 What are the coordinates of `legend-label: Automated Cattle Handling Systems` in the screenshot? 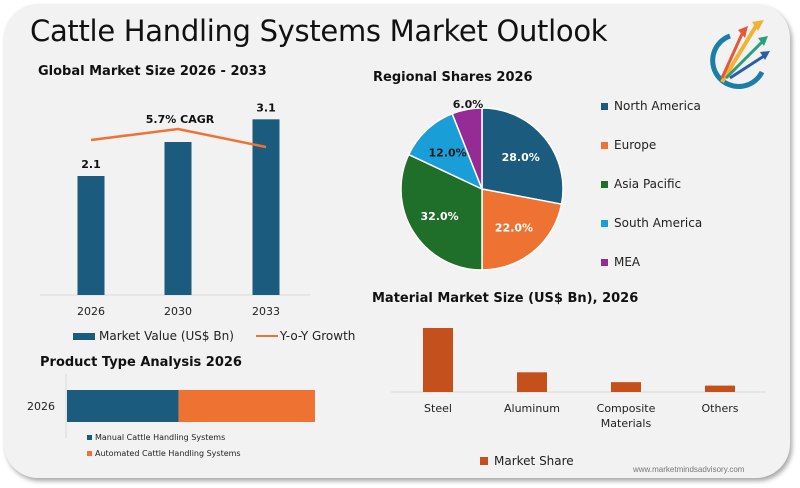 It's located at (168, 453).